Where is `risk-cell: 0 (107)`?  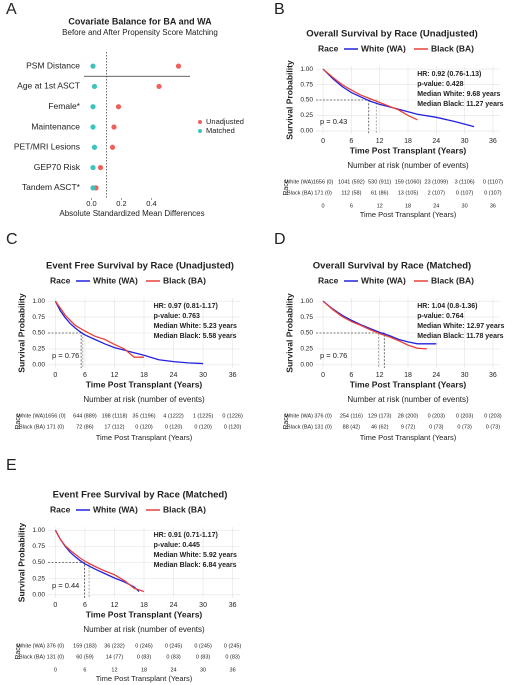 risk-cell: 0 (107) is located at coordinates (493, 193).